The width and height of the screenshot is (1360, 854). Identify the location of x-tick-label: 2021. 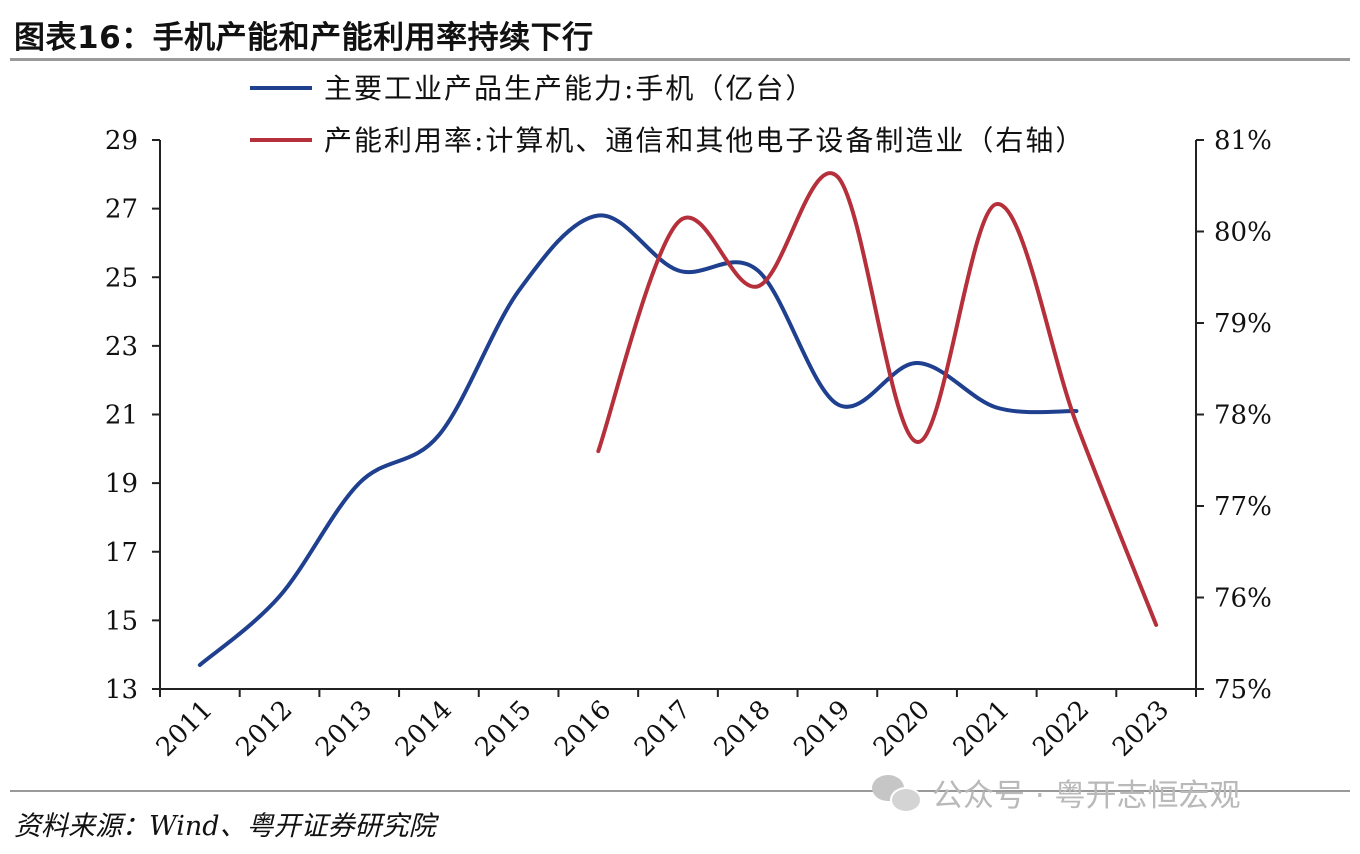
(982, 729).